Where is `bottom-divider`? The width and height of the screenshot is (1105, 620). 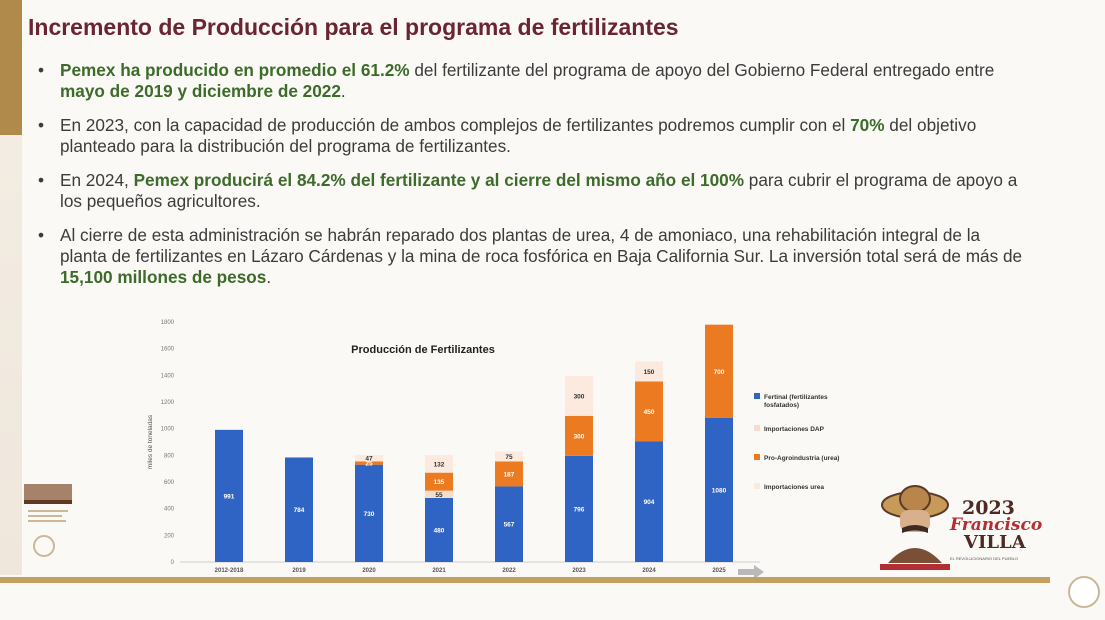 bottom-divider is located at coordinates (525, 580).